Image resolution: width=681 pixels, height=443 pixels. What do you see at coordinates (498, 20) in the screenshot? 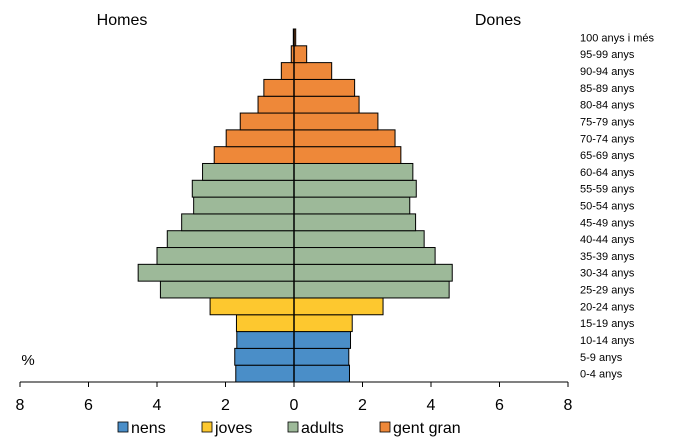
I see `right-side-title: Dones` at bounding box center [498, 20].